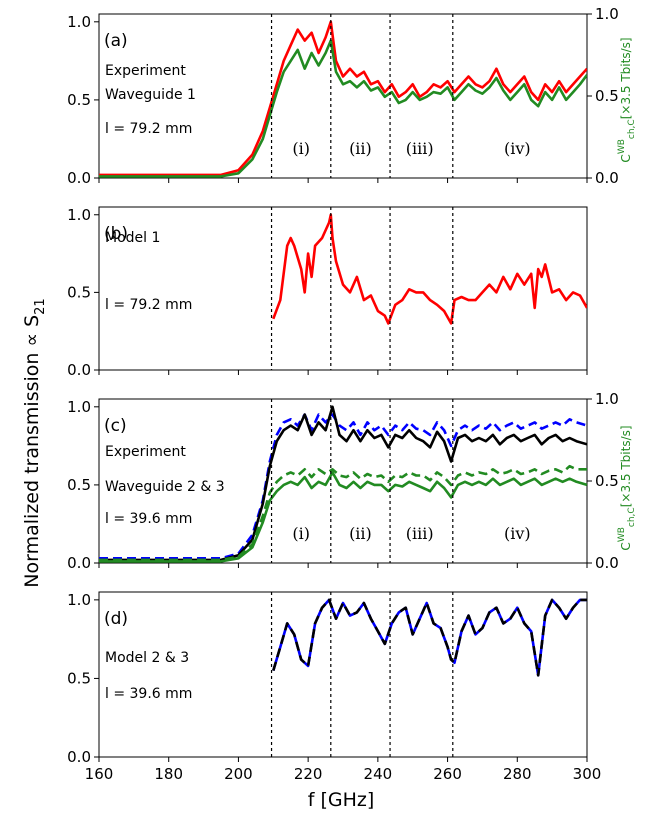 The width and height of the screenshot is (657, 816). Describe the element at coordinates (99, 774) in the screenshot. I see `x-tick-label: 160` at that location.